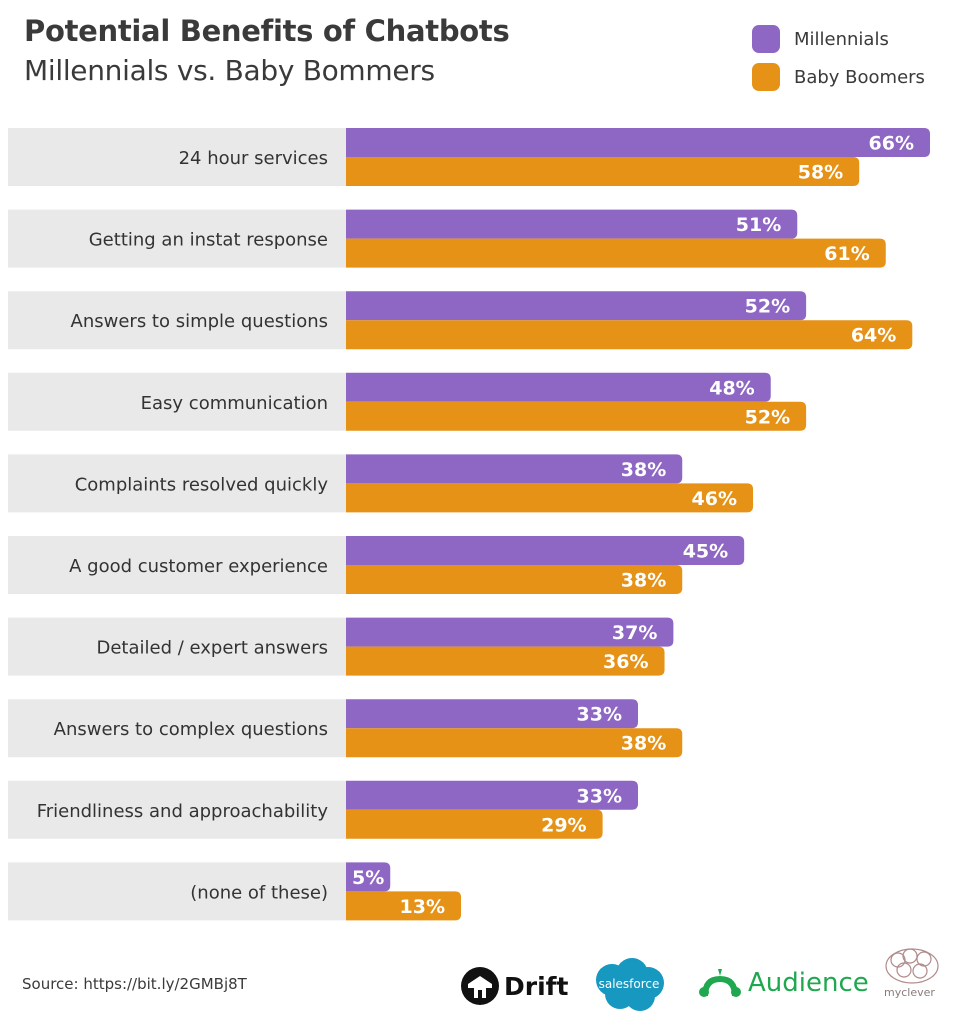 This screenshot has height=1024, width=961. I want to click on drift-wordmark: Drift, so click(536, 986).